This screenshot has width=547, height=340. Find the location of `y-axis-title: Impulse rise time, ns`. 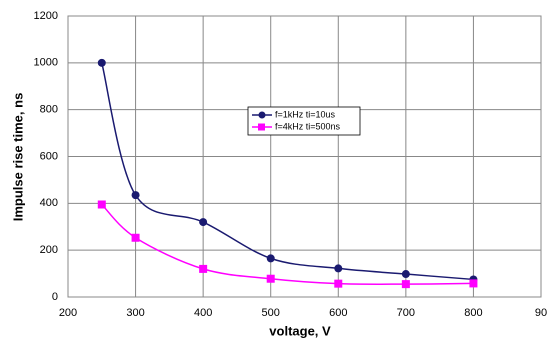

y-axis-title: Impulse rise time, ns is located at coordinates (17, 157).